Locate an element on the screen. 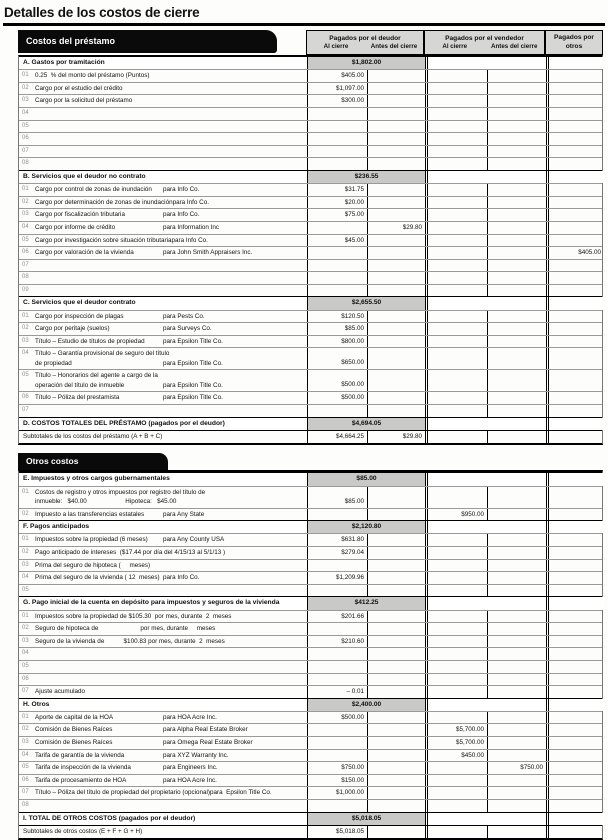  amount-cell: $20.00 is located at coordinates (337, 202).